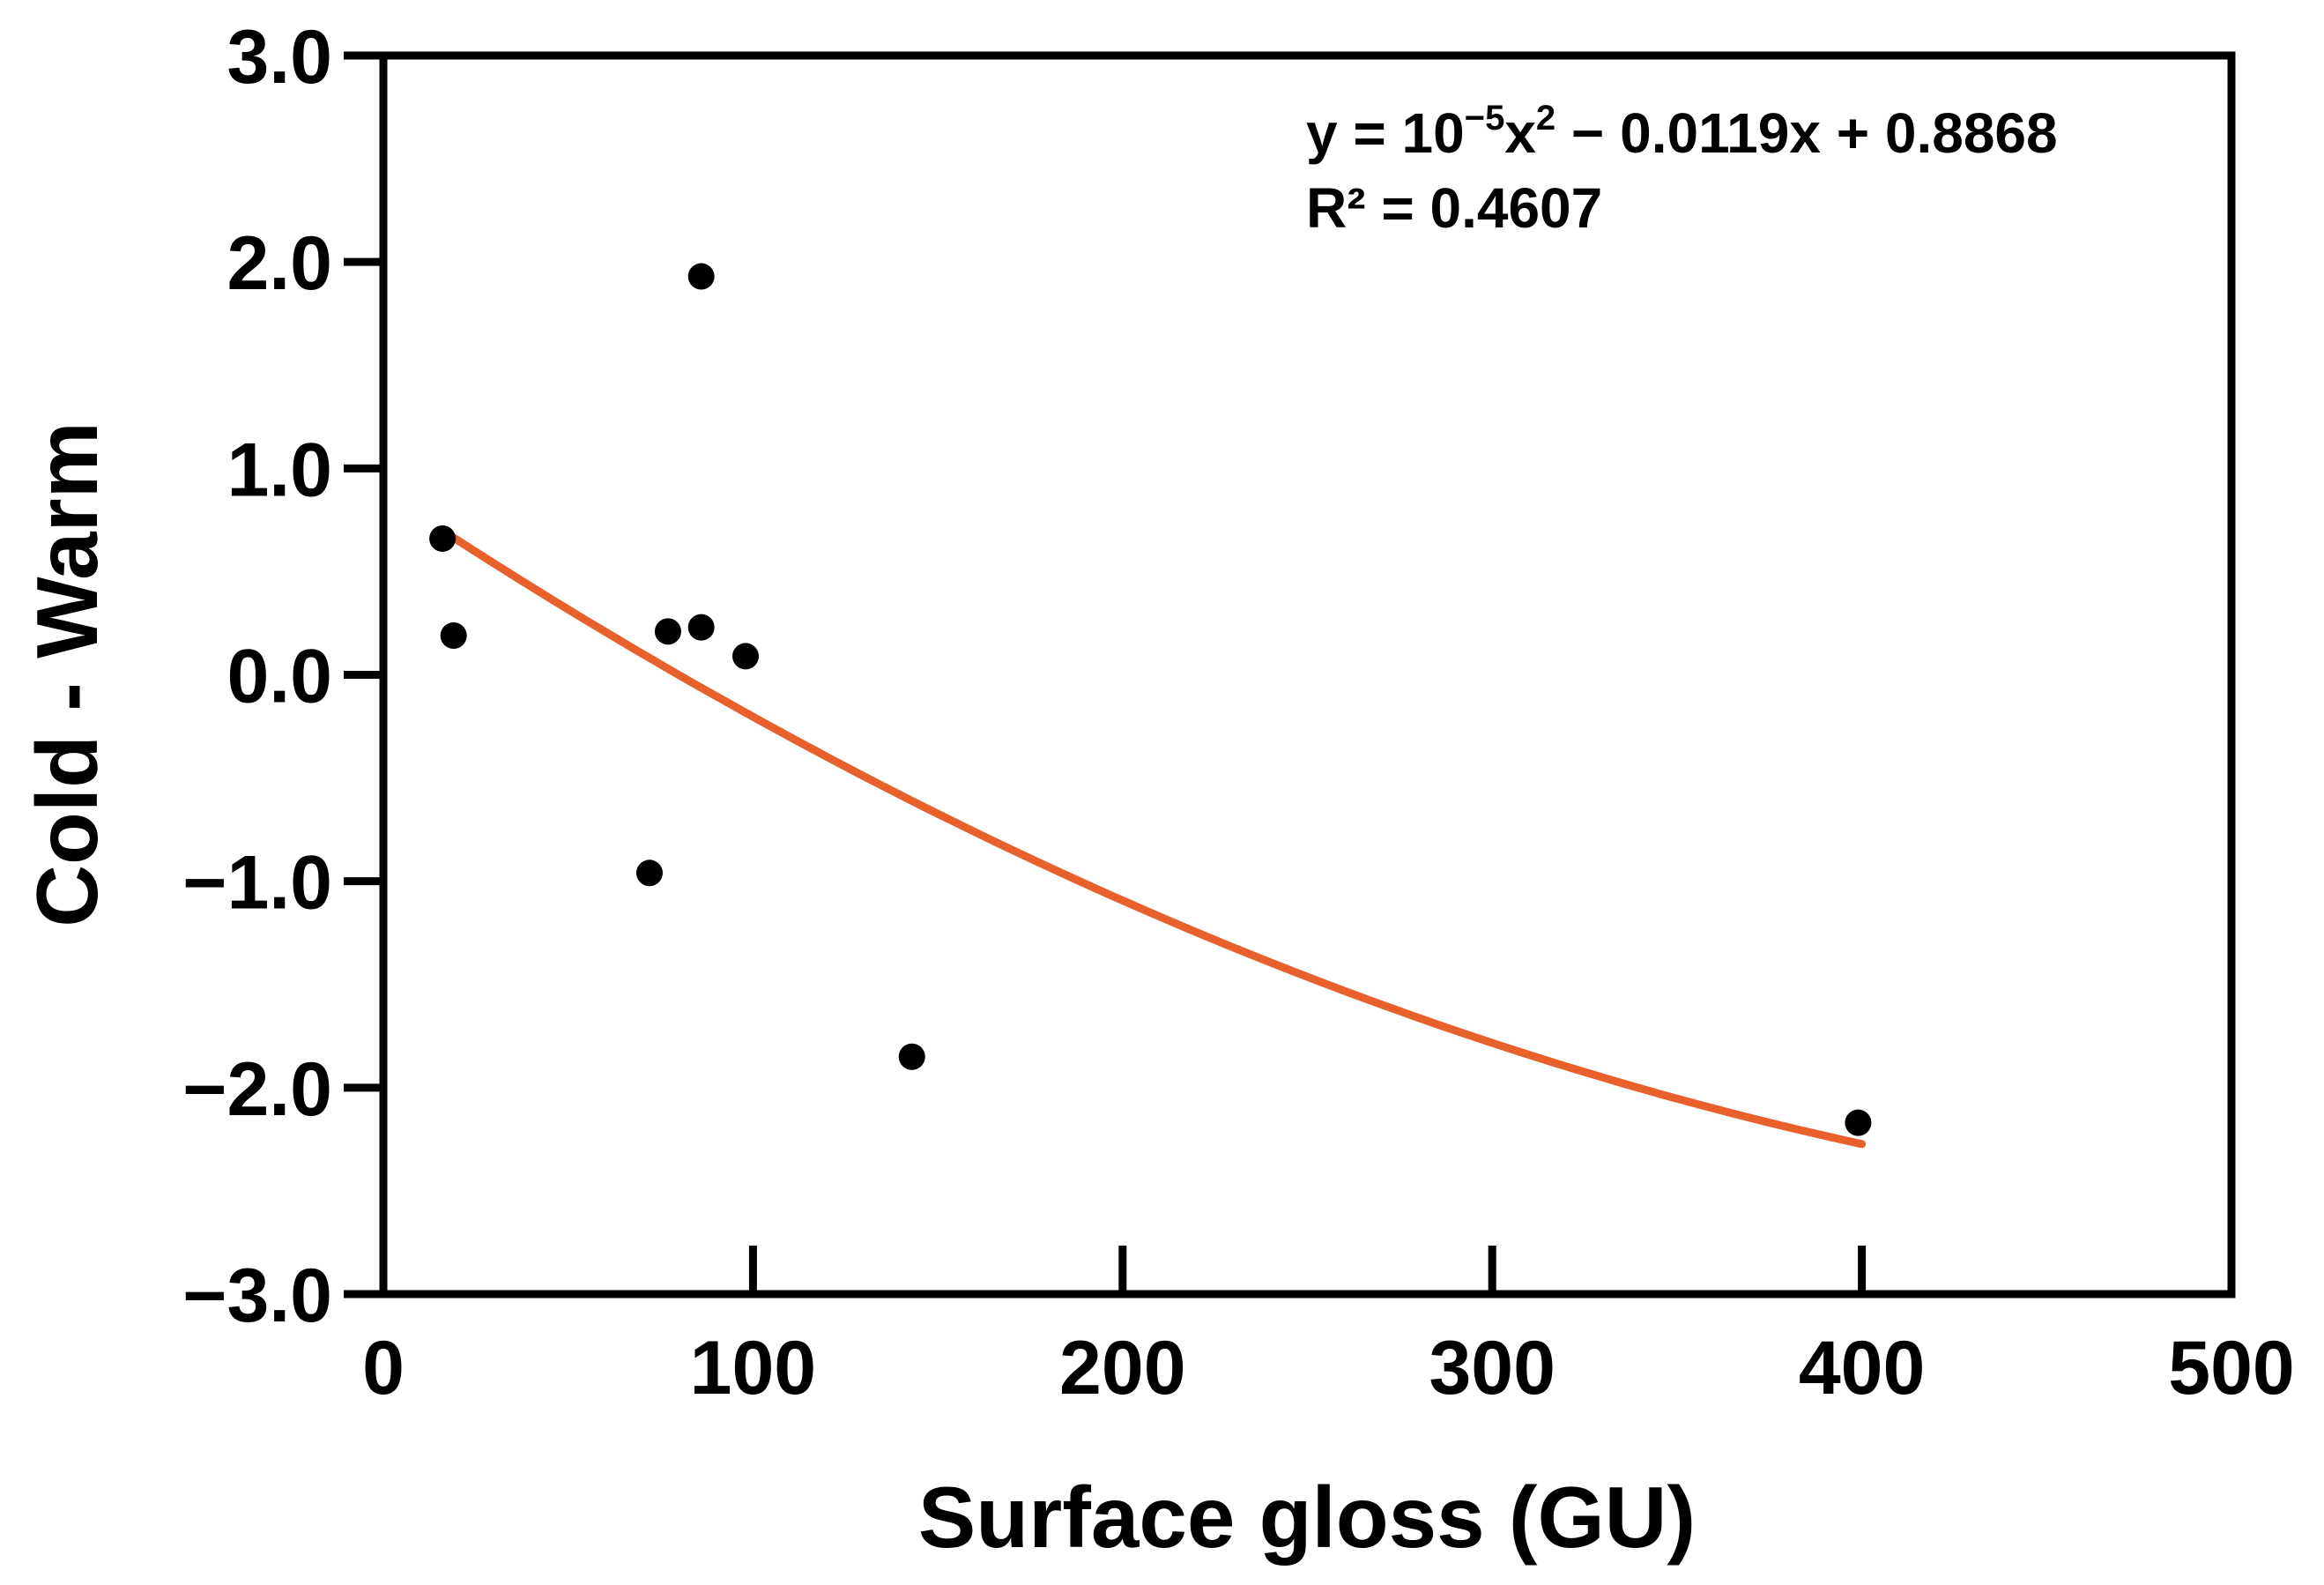 The image size is (2324, 1585). What do you see at coordinates (67, 673) in the screenshot?
I see `y-axis-title: Cold - Warm` at bounding box center [67, 673].